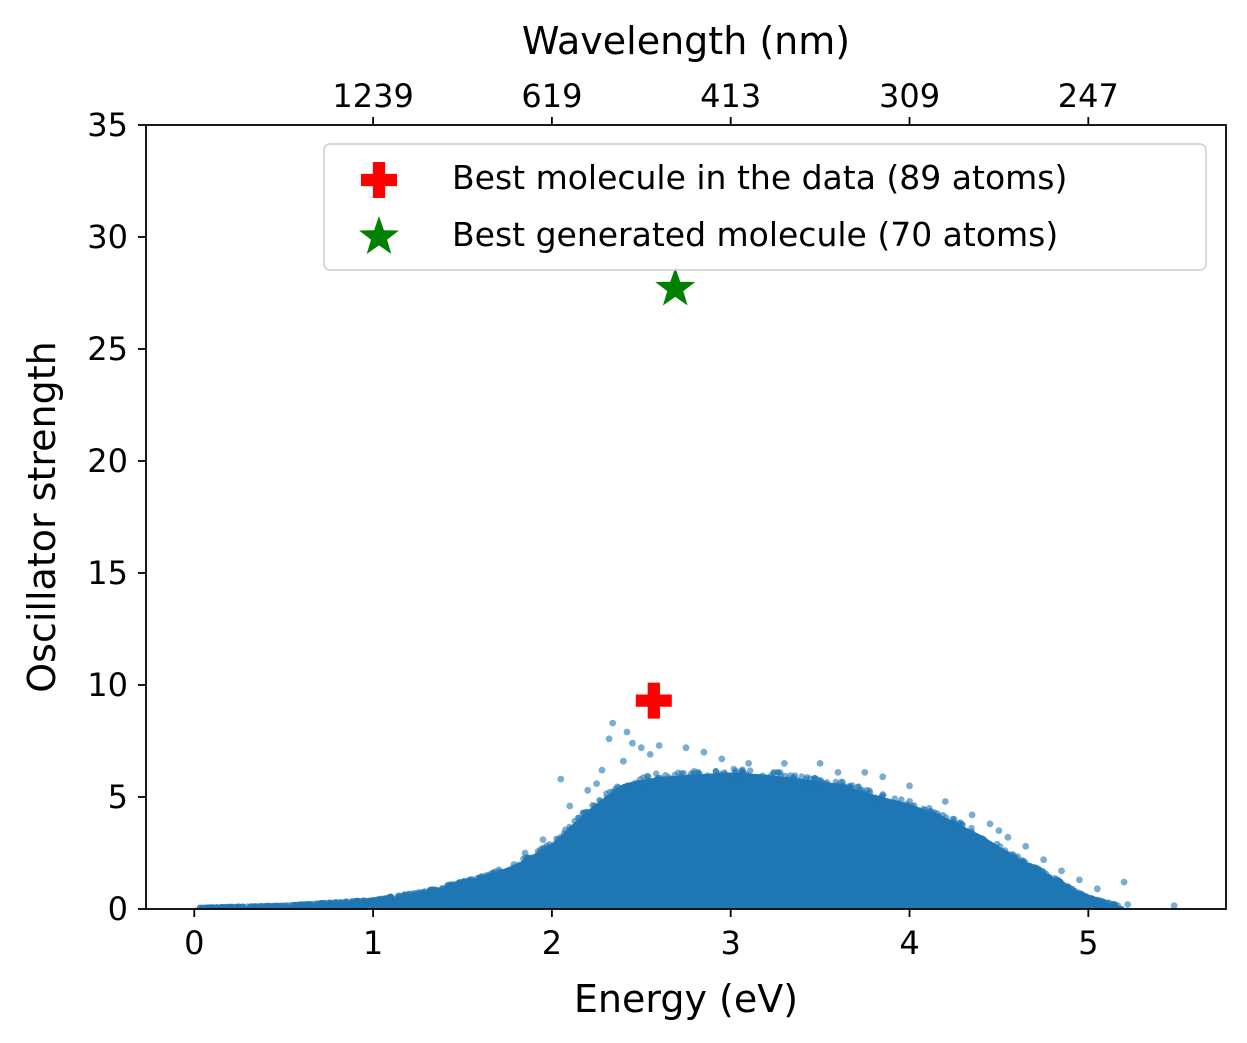 The image size is (1247, 1043). Describe the element at coordinates (379, 180) in the screenshot. I see `legend-plus-marker` at that location.